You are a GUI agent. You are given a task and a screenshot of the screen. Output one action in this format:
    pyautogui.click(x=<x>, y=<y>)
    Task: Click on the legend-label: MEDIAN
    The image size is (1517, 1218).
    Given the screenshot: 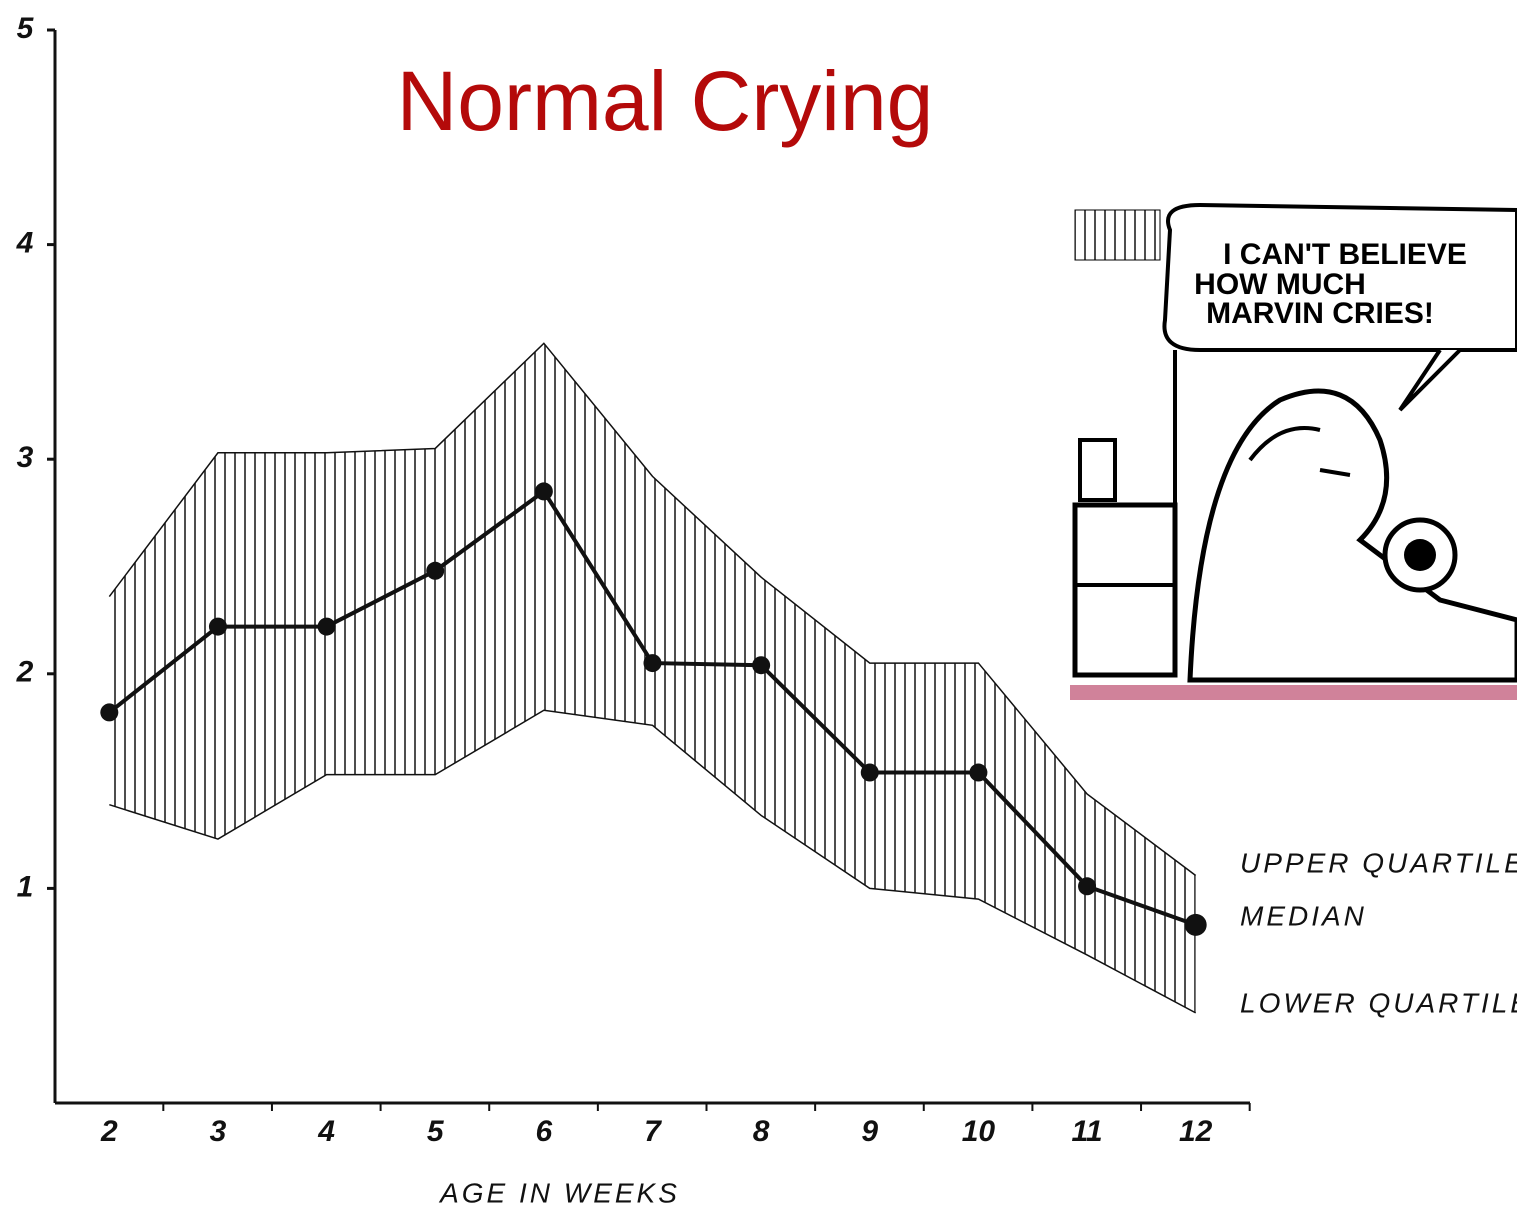 What is the action you would take?
    pyautogui.click(x=1303, y=915)
    